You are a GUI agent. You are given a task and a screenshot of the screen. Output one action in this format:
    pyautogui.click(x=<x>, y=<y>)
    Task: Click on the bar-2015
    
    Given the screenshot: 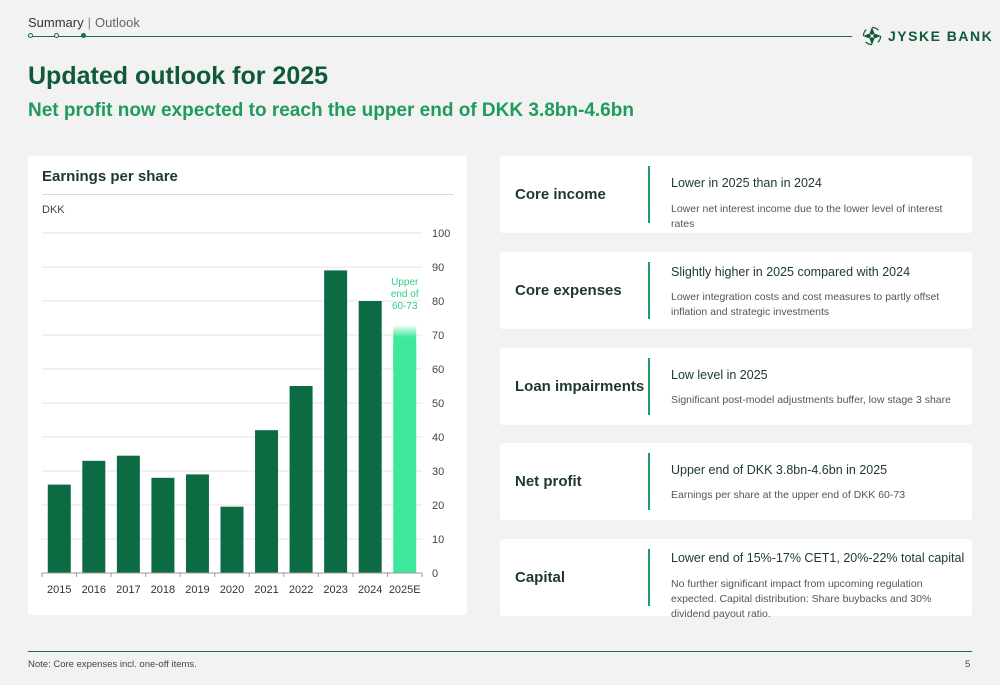 What is the action you would take?
    pyautogui.click(x=59, y=528)
    